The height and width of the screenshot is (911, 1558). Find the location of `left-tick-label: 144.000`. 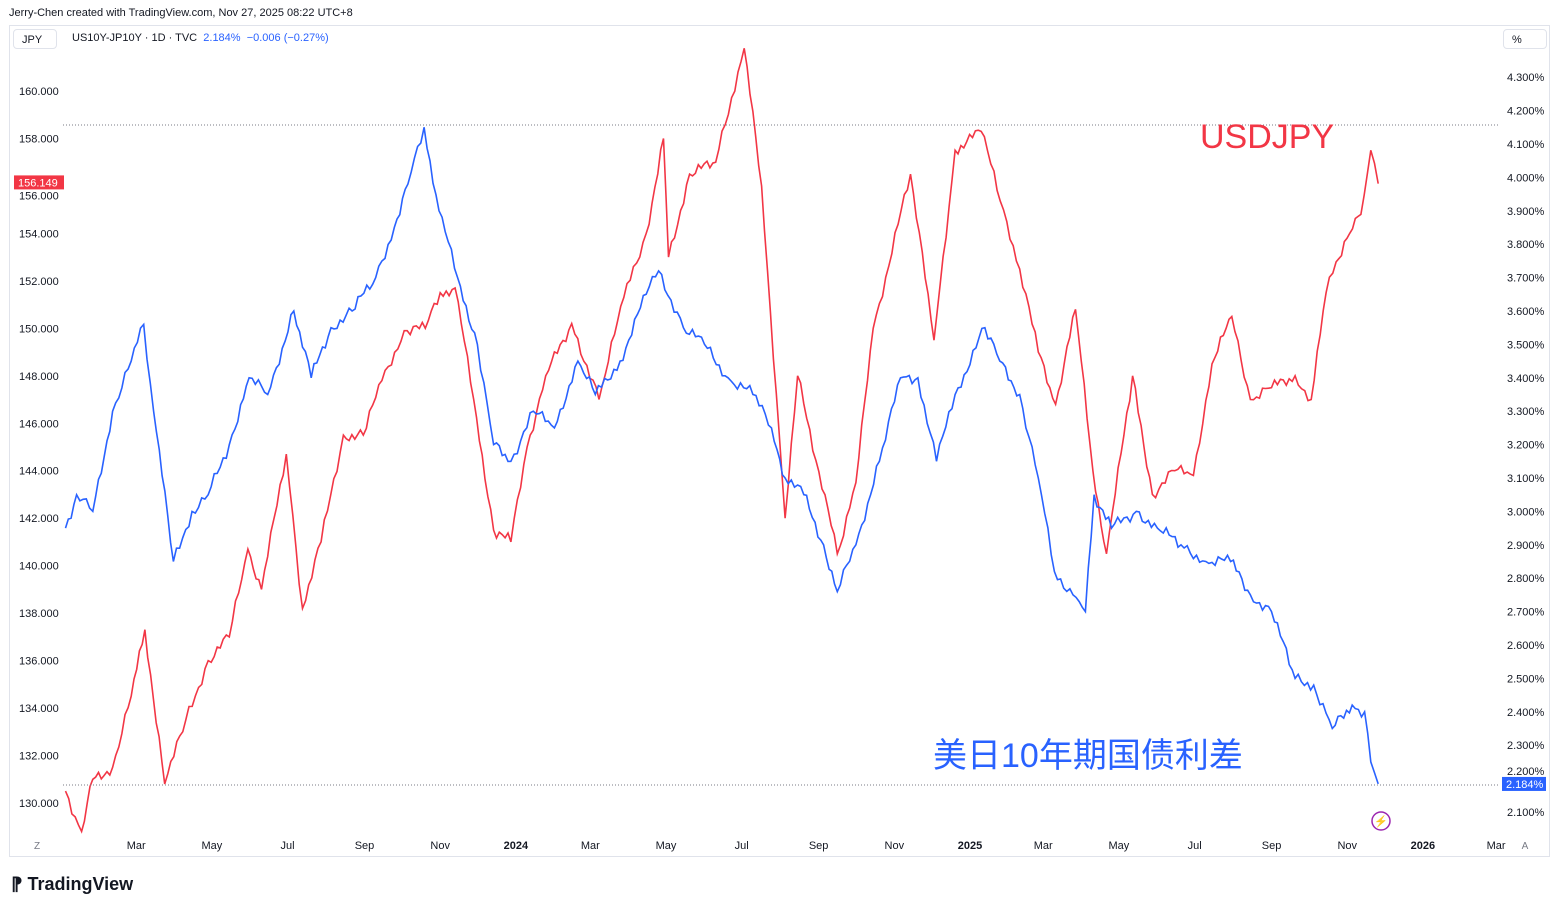

left-tick-label: 144.000 is located at coordinates (39, 472).